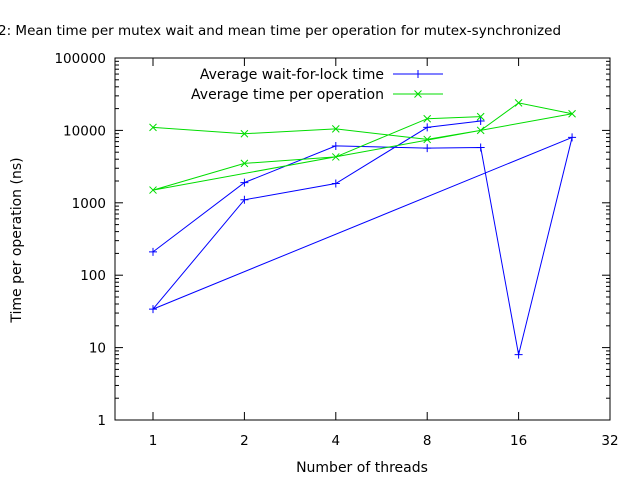 This screenshot has height=480, width=640. What do you see at coordinates (84, 131) in the screenshot?
I see `y-tick-label: 10000` at bounding box center [84, 131].